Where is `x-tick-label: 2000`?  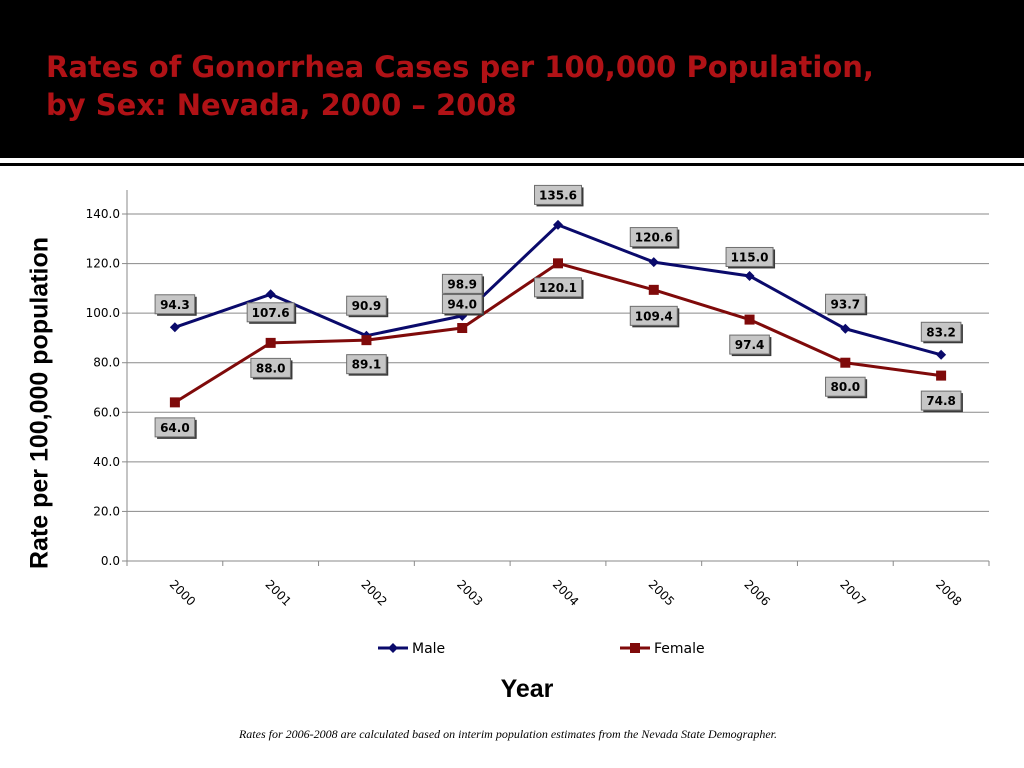
x-tick-label: 2000 is located at coordinates (182, 592).